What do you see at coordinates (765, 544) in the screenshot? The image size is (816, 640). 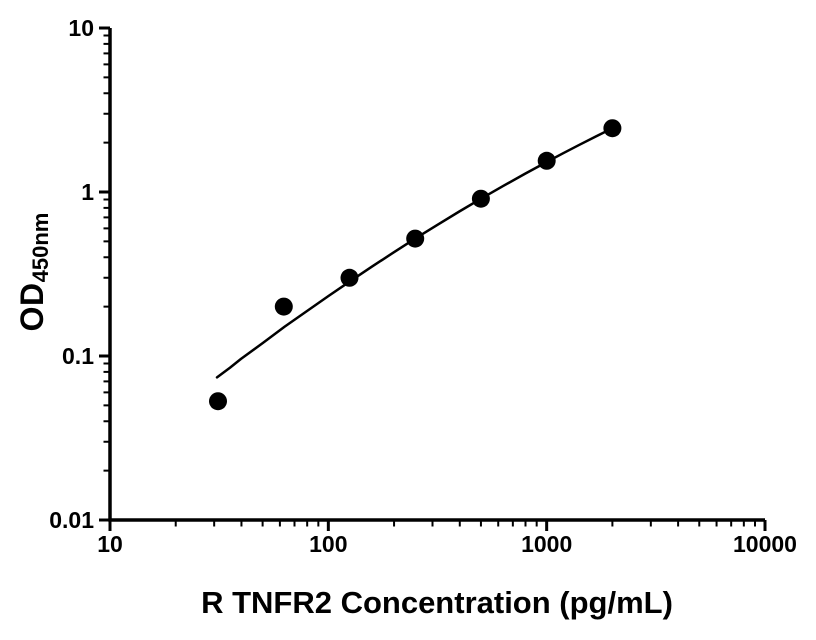 I see `svg-text: 10000` at bounding box center [765, 544].